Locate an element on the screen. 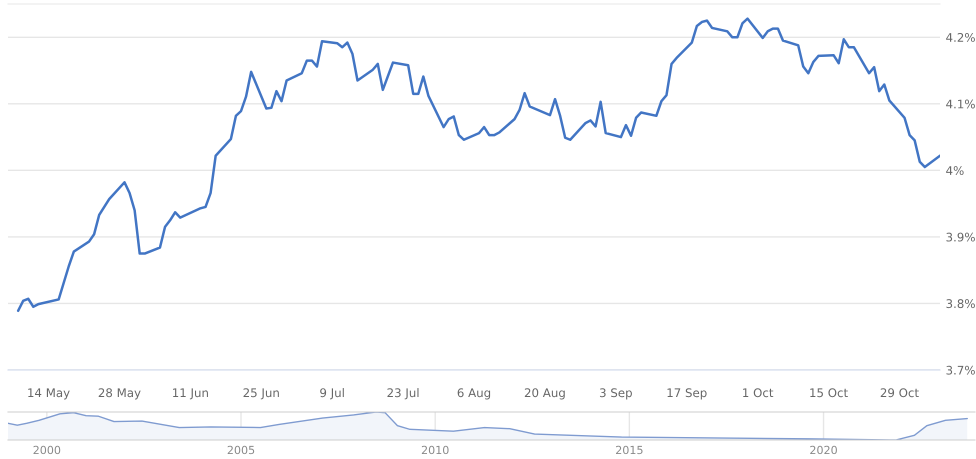 Image resolution: width=976 pixels, height=459 pixels. x-tick-label: 20 Aug is located at coordinates (544, 394).